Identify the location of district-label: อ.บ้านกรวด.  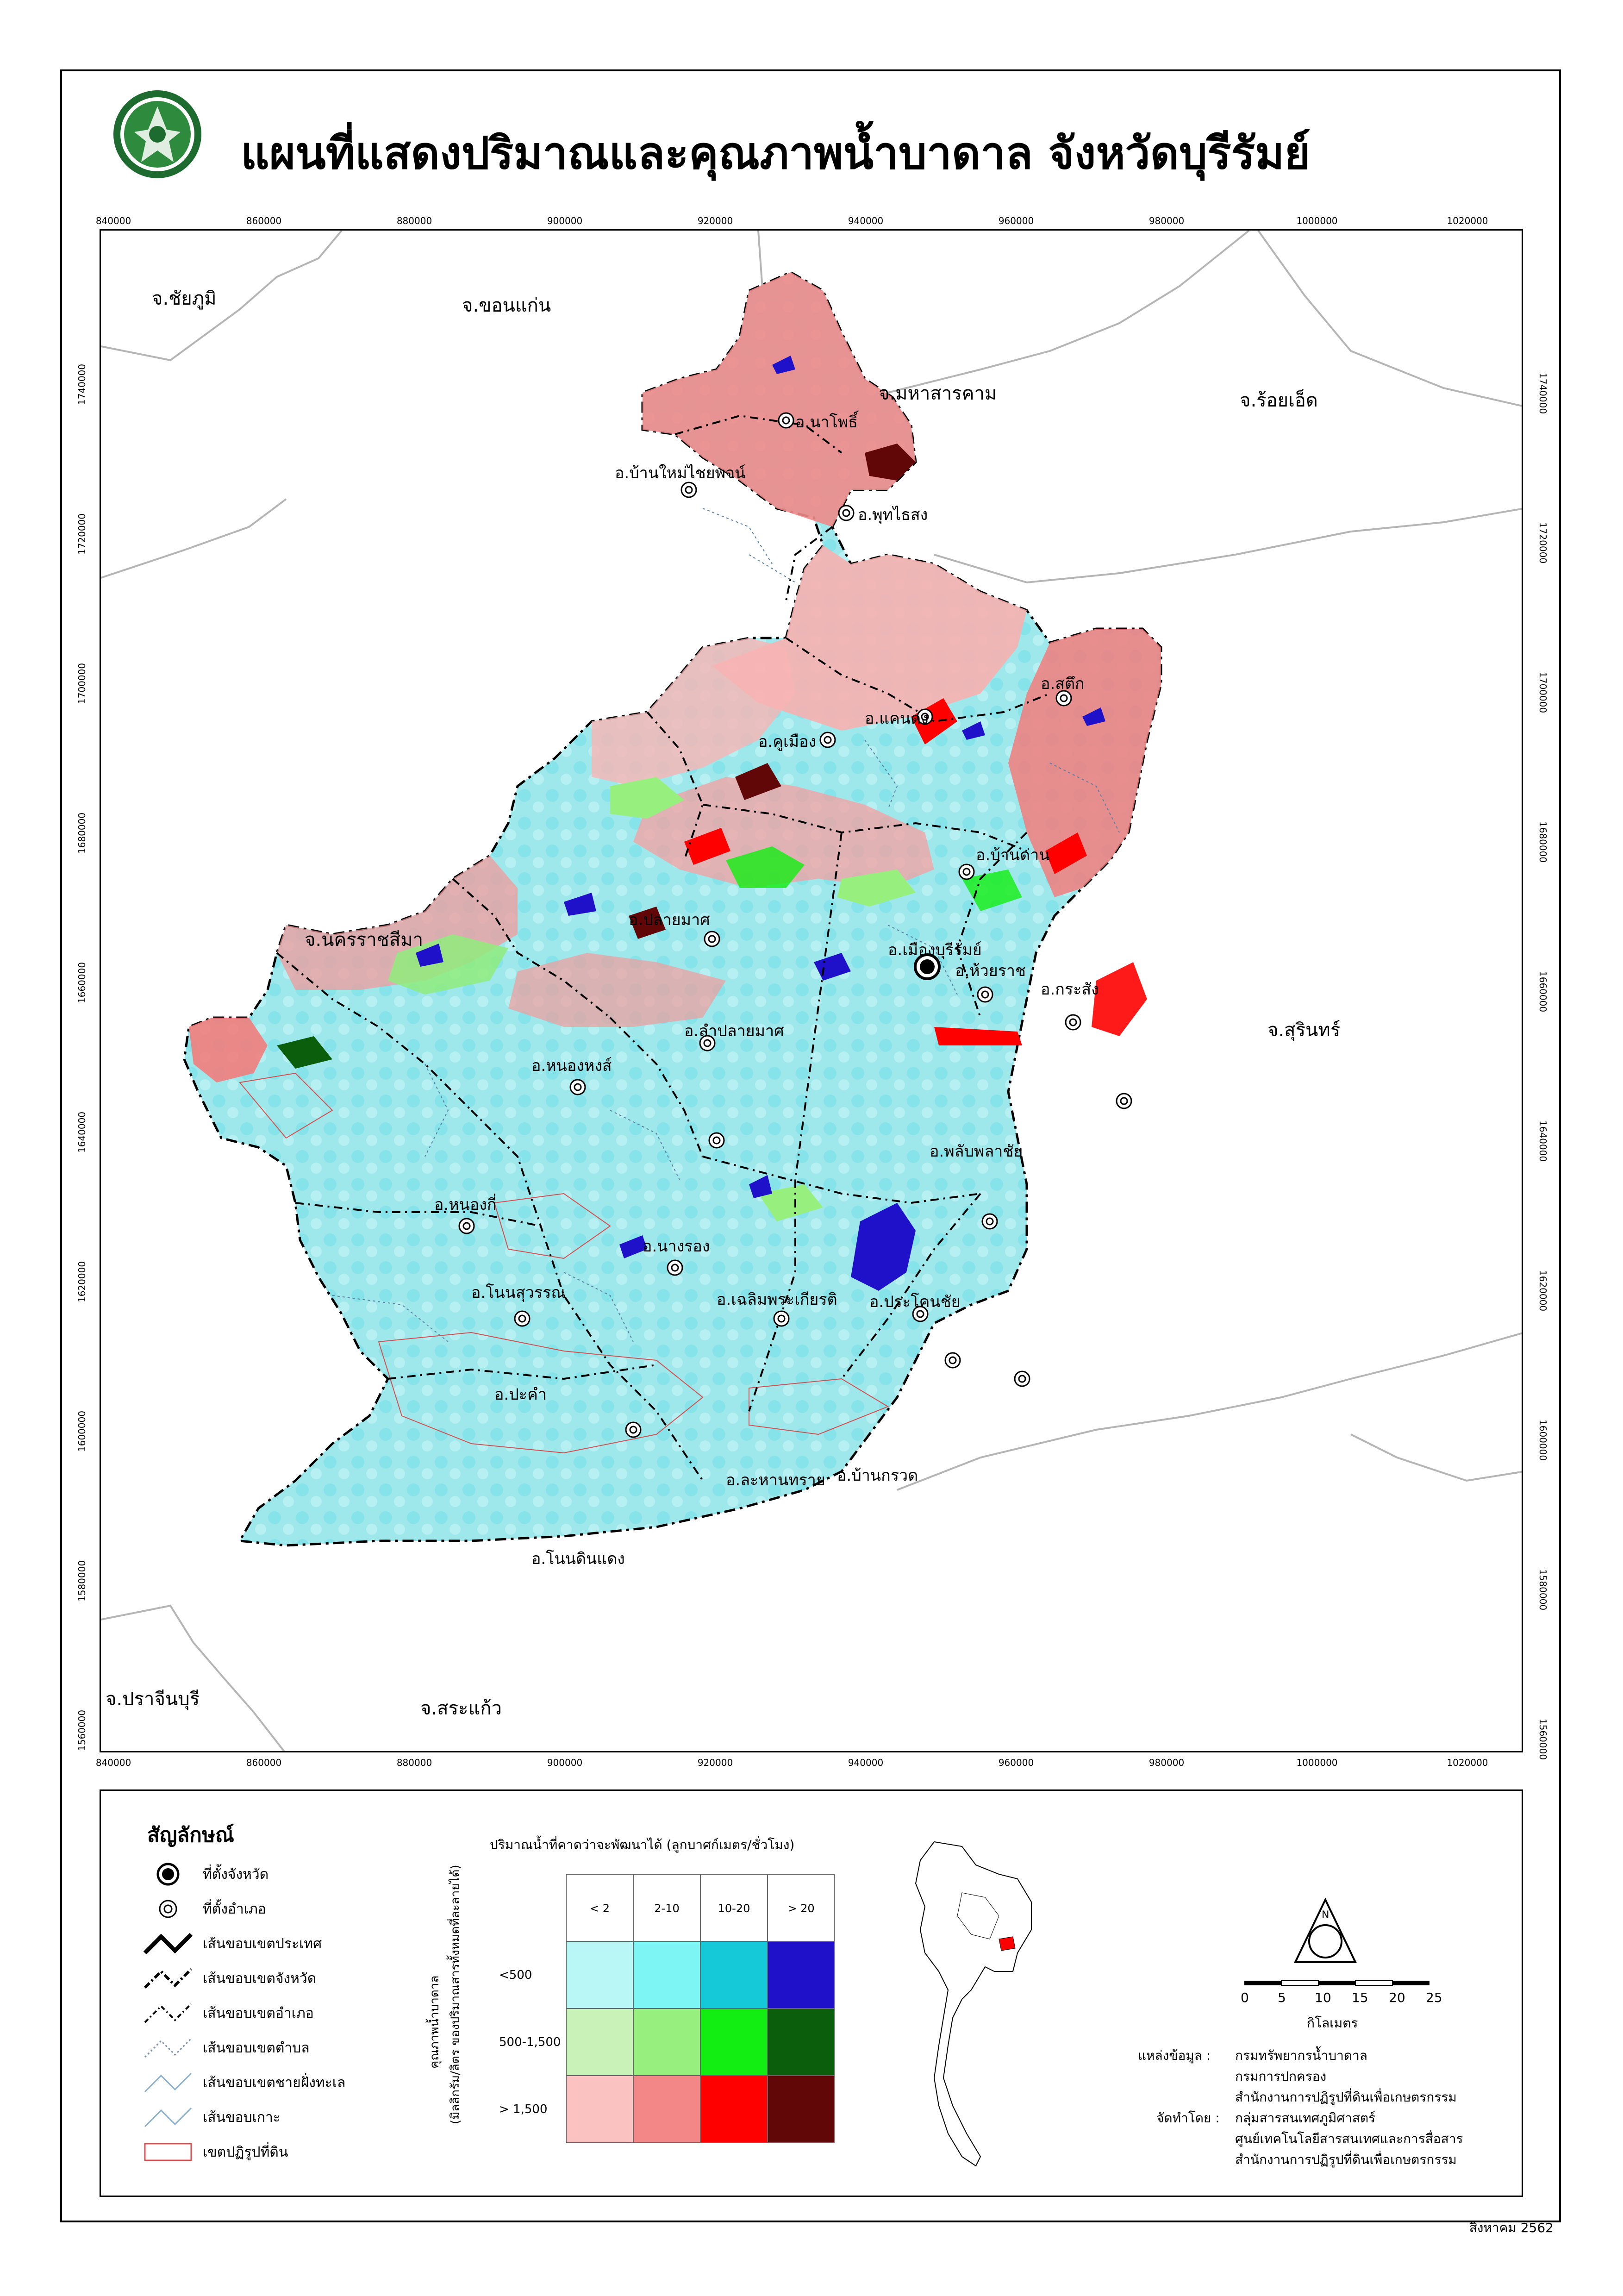
(877, 1476).